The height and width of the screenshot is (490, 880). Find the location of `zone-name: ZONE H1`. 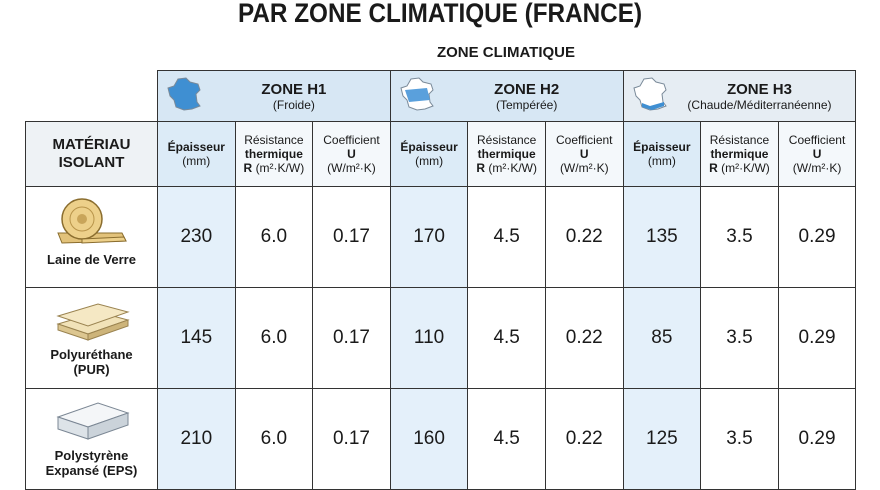

zone-name: ZONE H1 is located at coordinates (294, 89).